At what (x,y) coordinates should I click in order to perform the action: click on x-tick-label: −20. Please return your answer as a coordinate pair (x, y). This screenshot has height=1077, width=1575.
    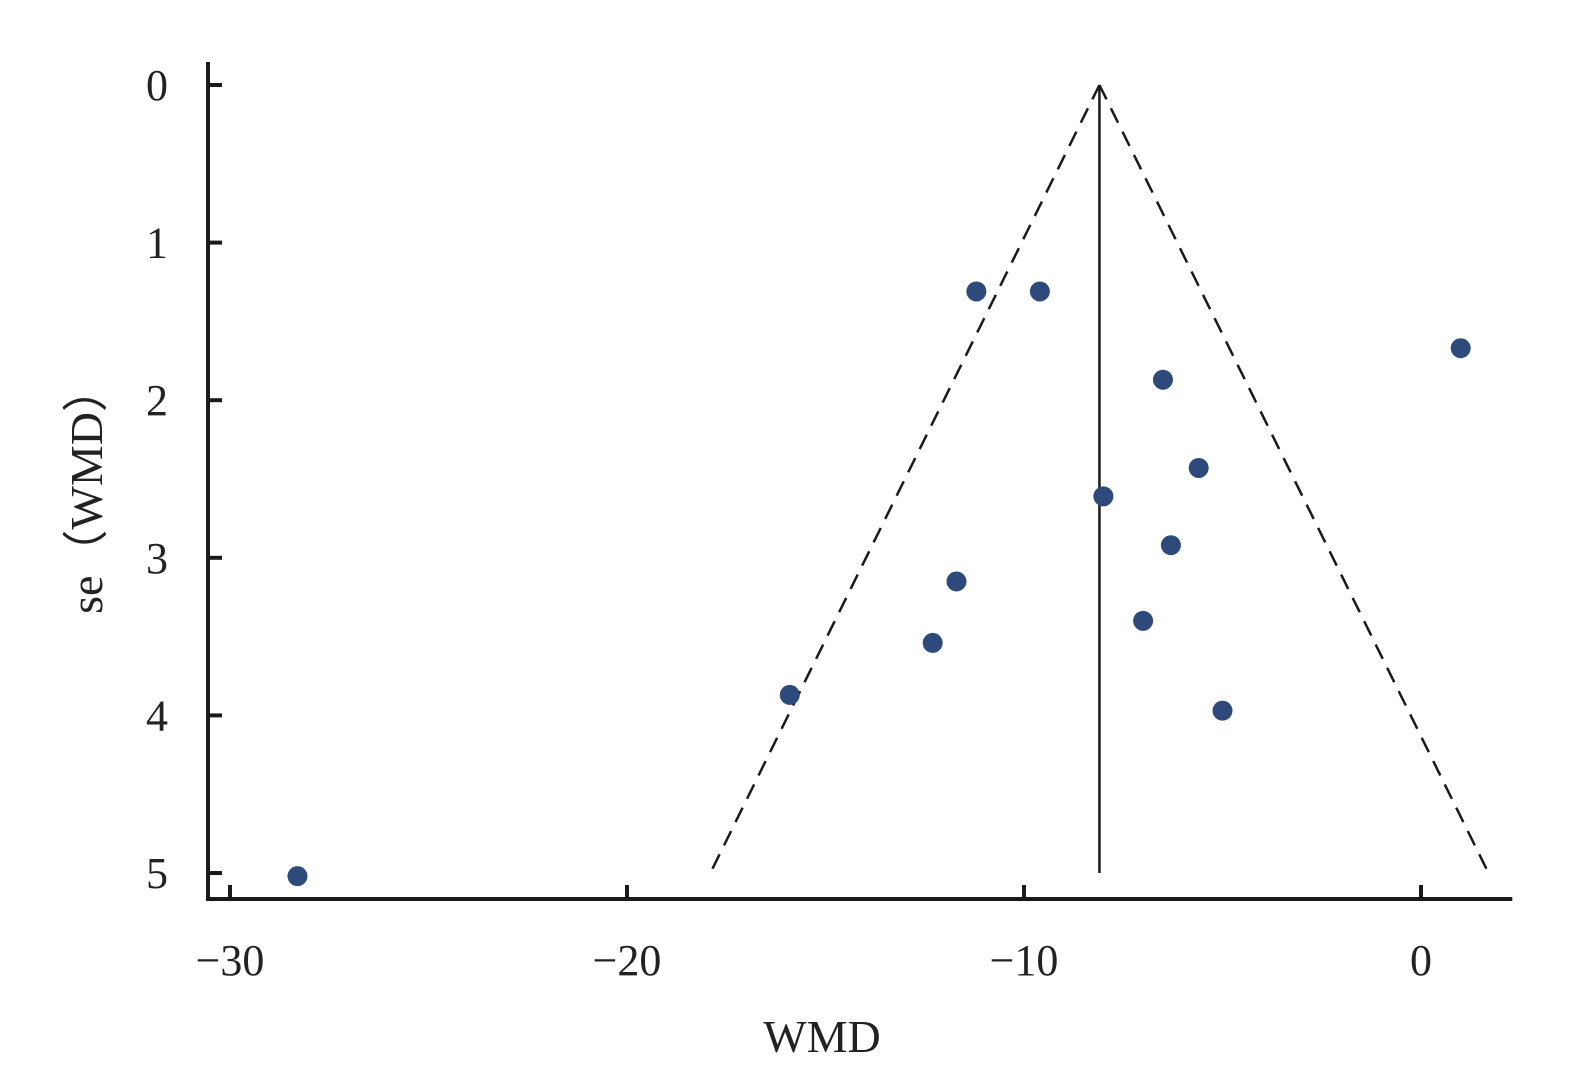
    Looking at the image, I should click on (627, 960).